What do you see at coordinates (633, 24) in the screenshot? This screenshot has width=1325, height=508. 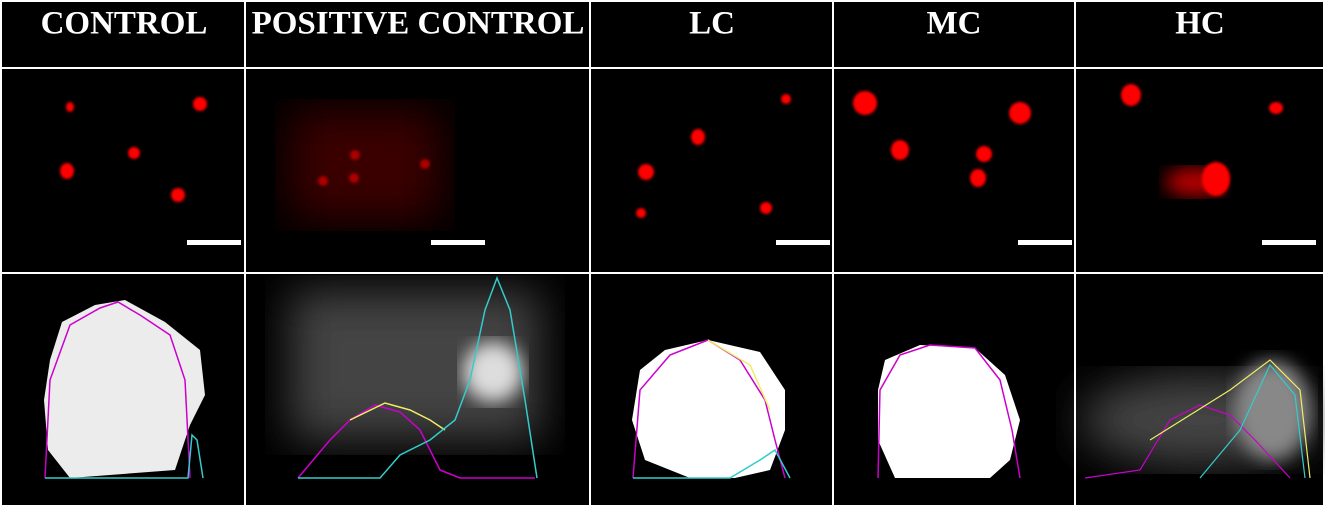 I see `header-row: CONTROL POSITIVE CONTROL LC MC HC` at bounding box center [633, 24].